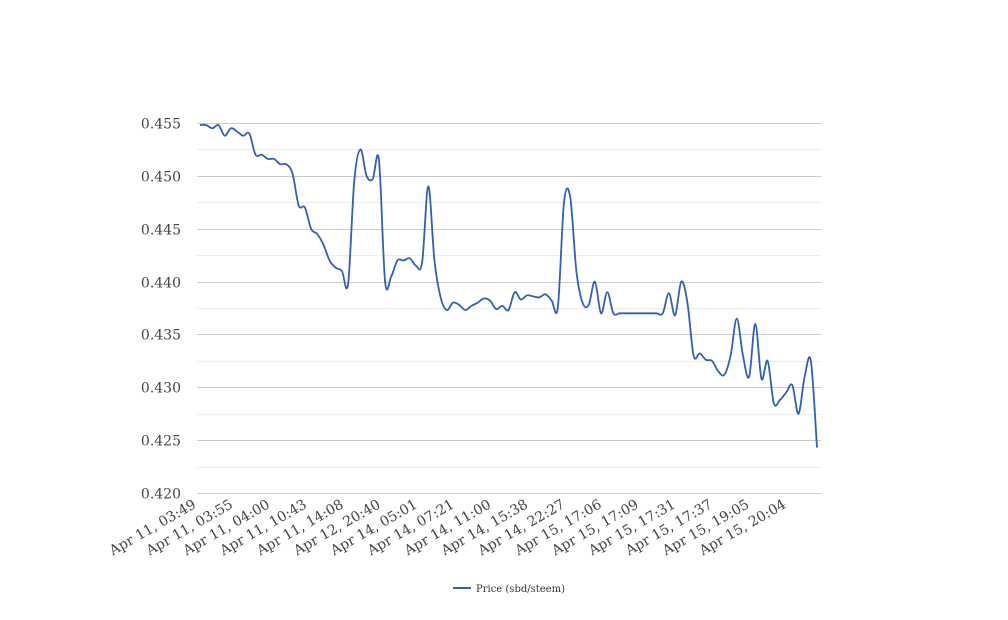 This screenshot has height=620, width=1008. Describe the element at coordinates (161, 125) in the screenshot. I see `y-tick-label: 0.455` at that location.